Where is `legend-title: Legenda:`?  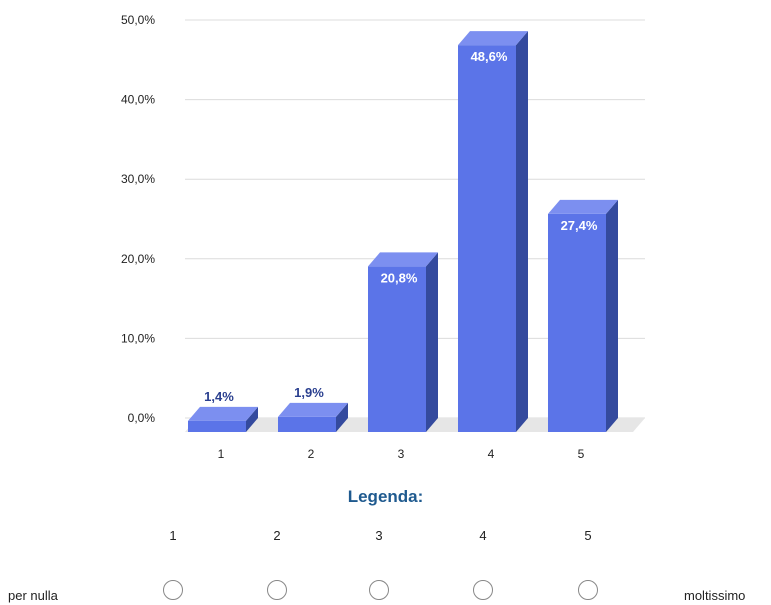
legend-title: Legenda: is located at coordinates (385, 496).